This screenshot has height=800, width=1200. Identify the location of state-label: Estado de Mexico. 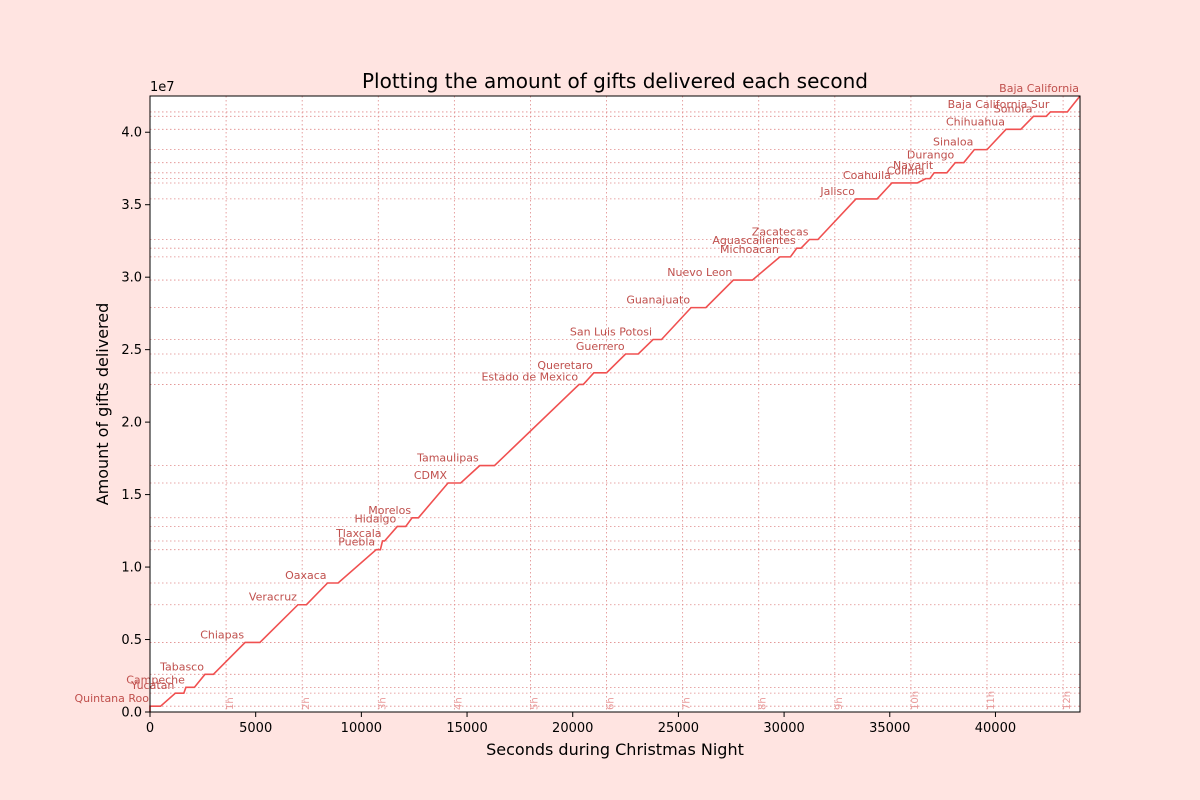
(529, 376).